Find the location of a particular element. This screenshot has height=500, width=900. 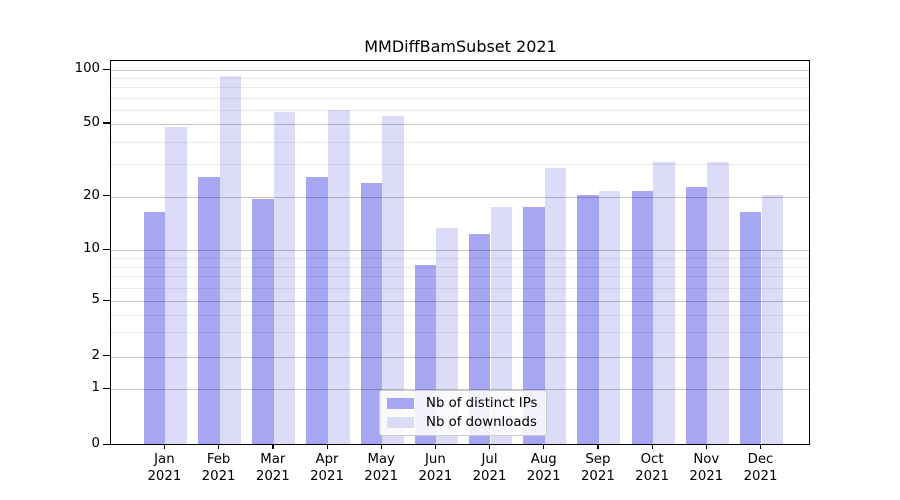

x-tick-label-sep: Sep 2021 is located at coordinates (597, 468).